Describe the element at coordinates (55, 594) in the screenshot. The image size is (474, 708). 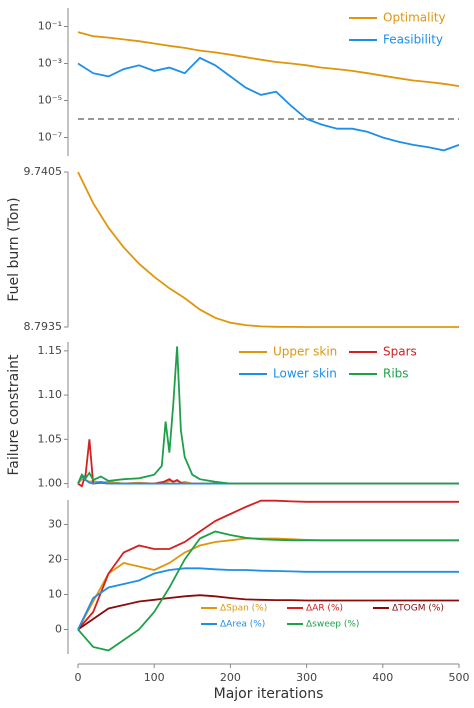
I see `y-tick-label: 10` at that location.